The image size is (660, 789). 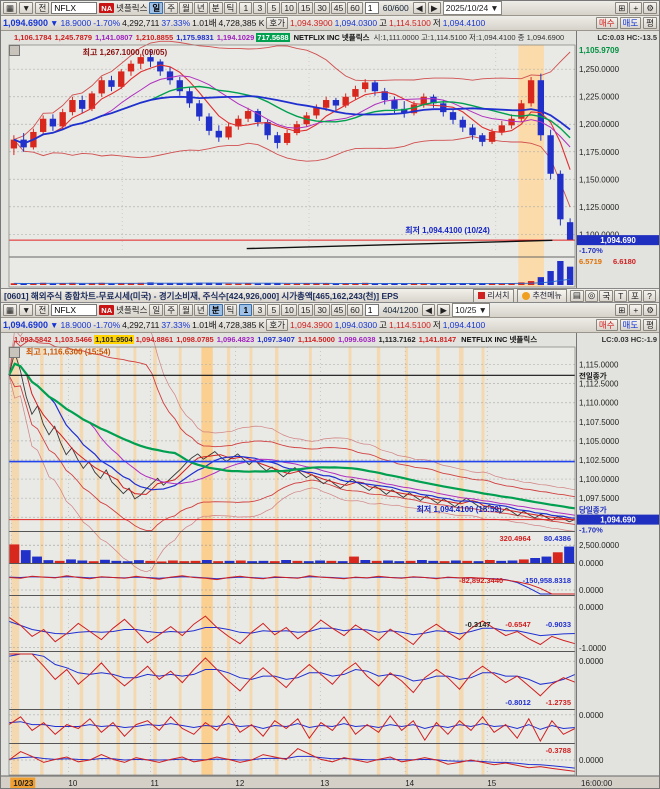 What do you see at coordinates (591, 295) in the screenshot?
I see `zoom-icon: ◎` at bounding box center [591, 295].